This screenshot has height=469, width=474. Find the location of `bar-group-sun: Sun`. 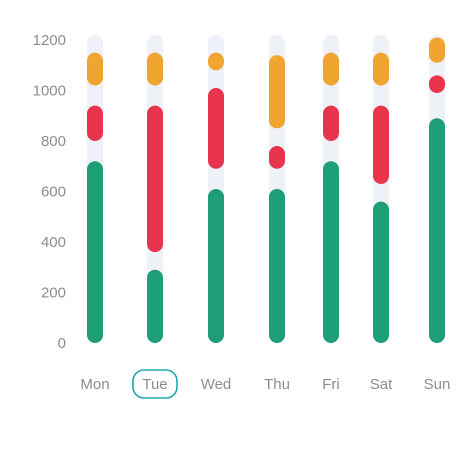

bar-group-sun: Sun is located at coordinates (437, 213).